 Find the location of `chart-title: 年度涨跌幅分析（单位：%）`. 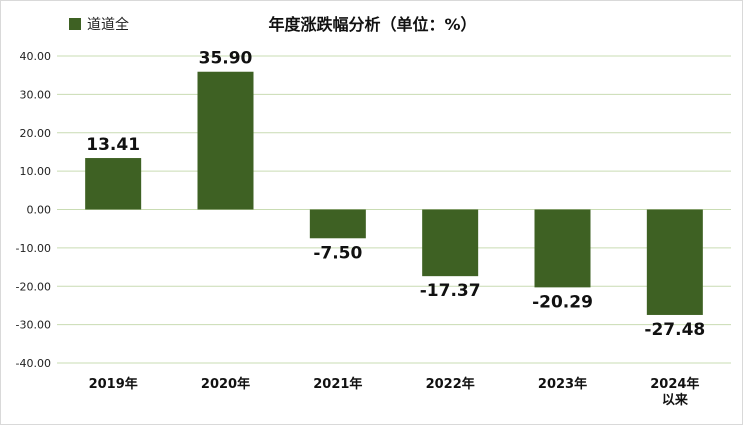

chart-title: 年度涨跌幅分析（单位：%） is located at coordinates (372, 24).